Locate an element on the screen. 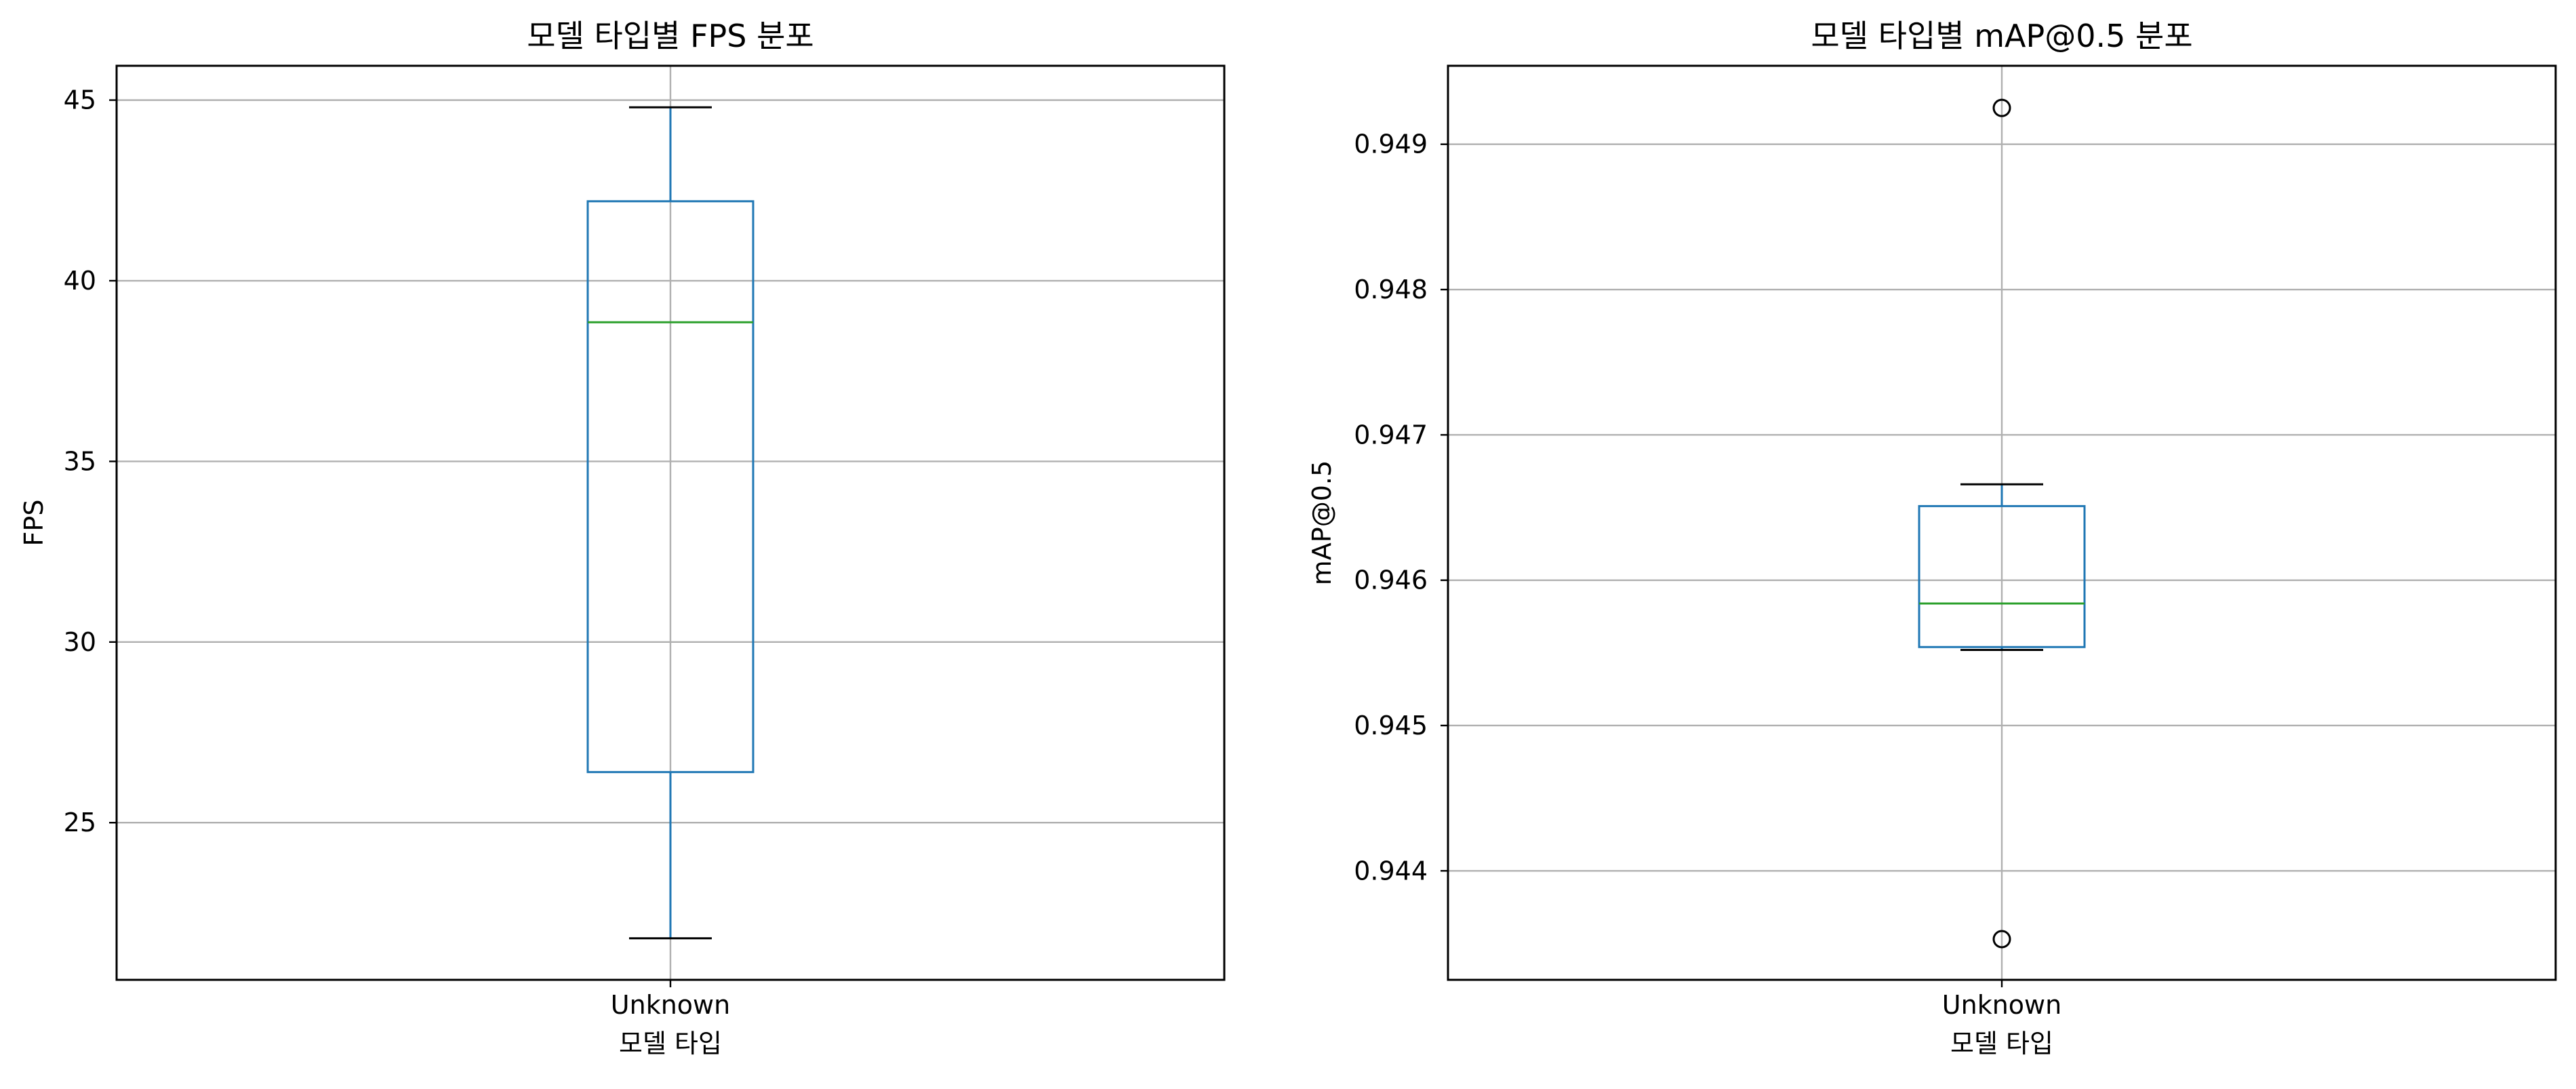 This screenshot has width=2576, height=1089. chart2-x-tick-label: Unknown is located at coordinates (2001, 1005).